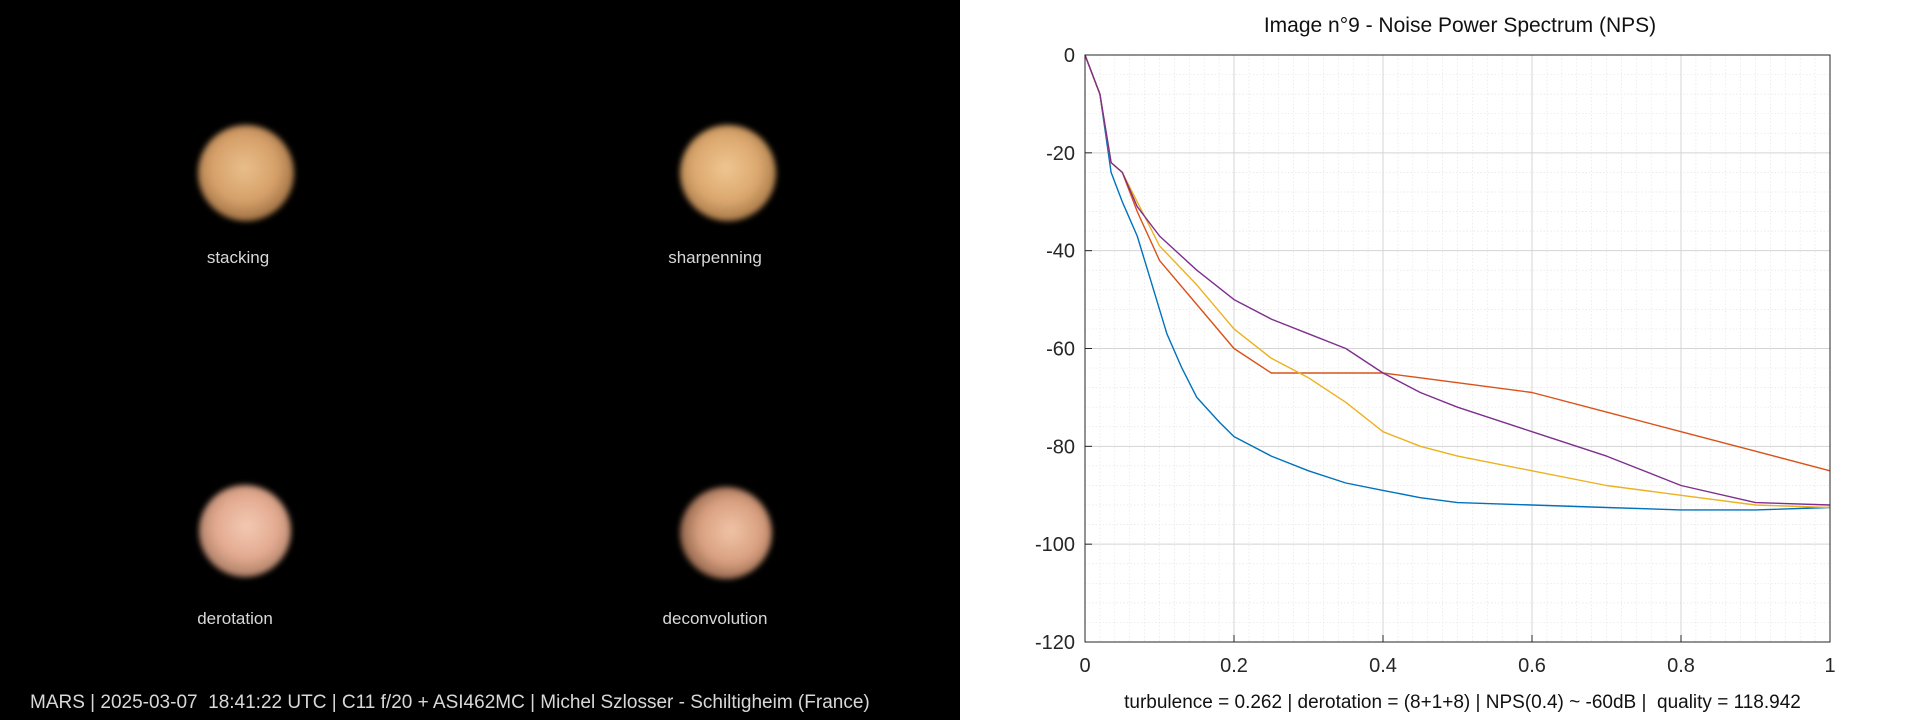 The image size is (1920, 720). What do you see at coordinates (715, 257) in the screenshot?
I see `label-sharpening: sharpenning` at bounding box center [715, 257].